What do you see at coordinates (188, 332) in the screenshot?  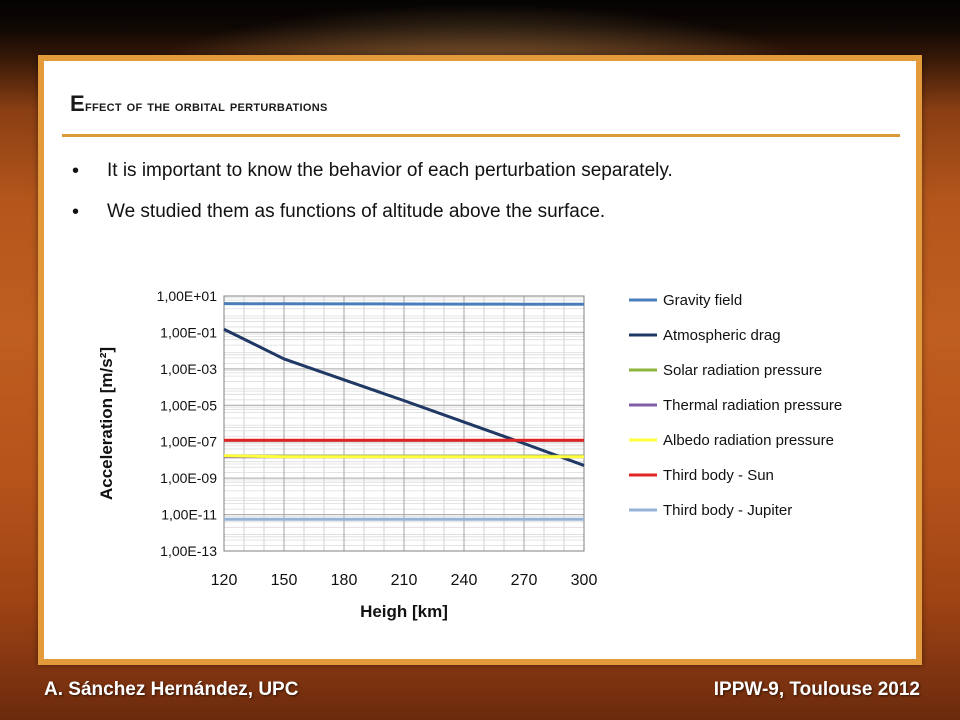 I see `y-tick-label: 1,00E-01` at bounding box center [188, 332].